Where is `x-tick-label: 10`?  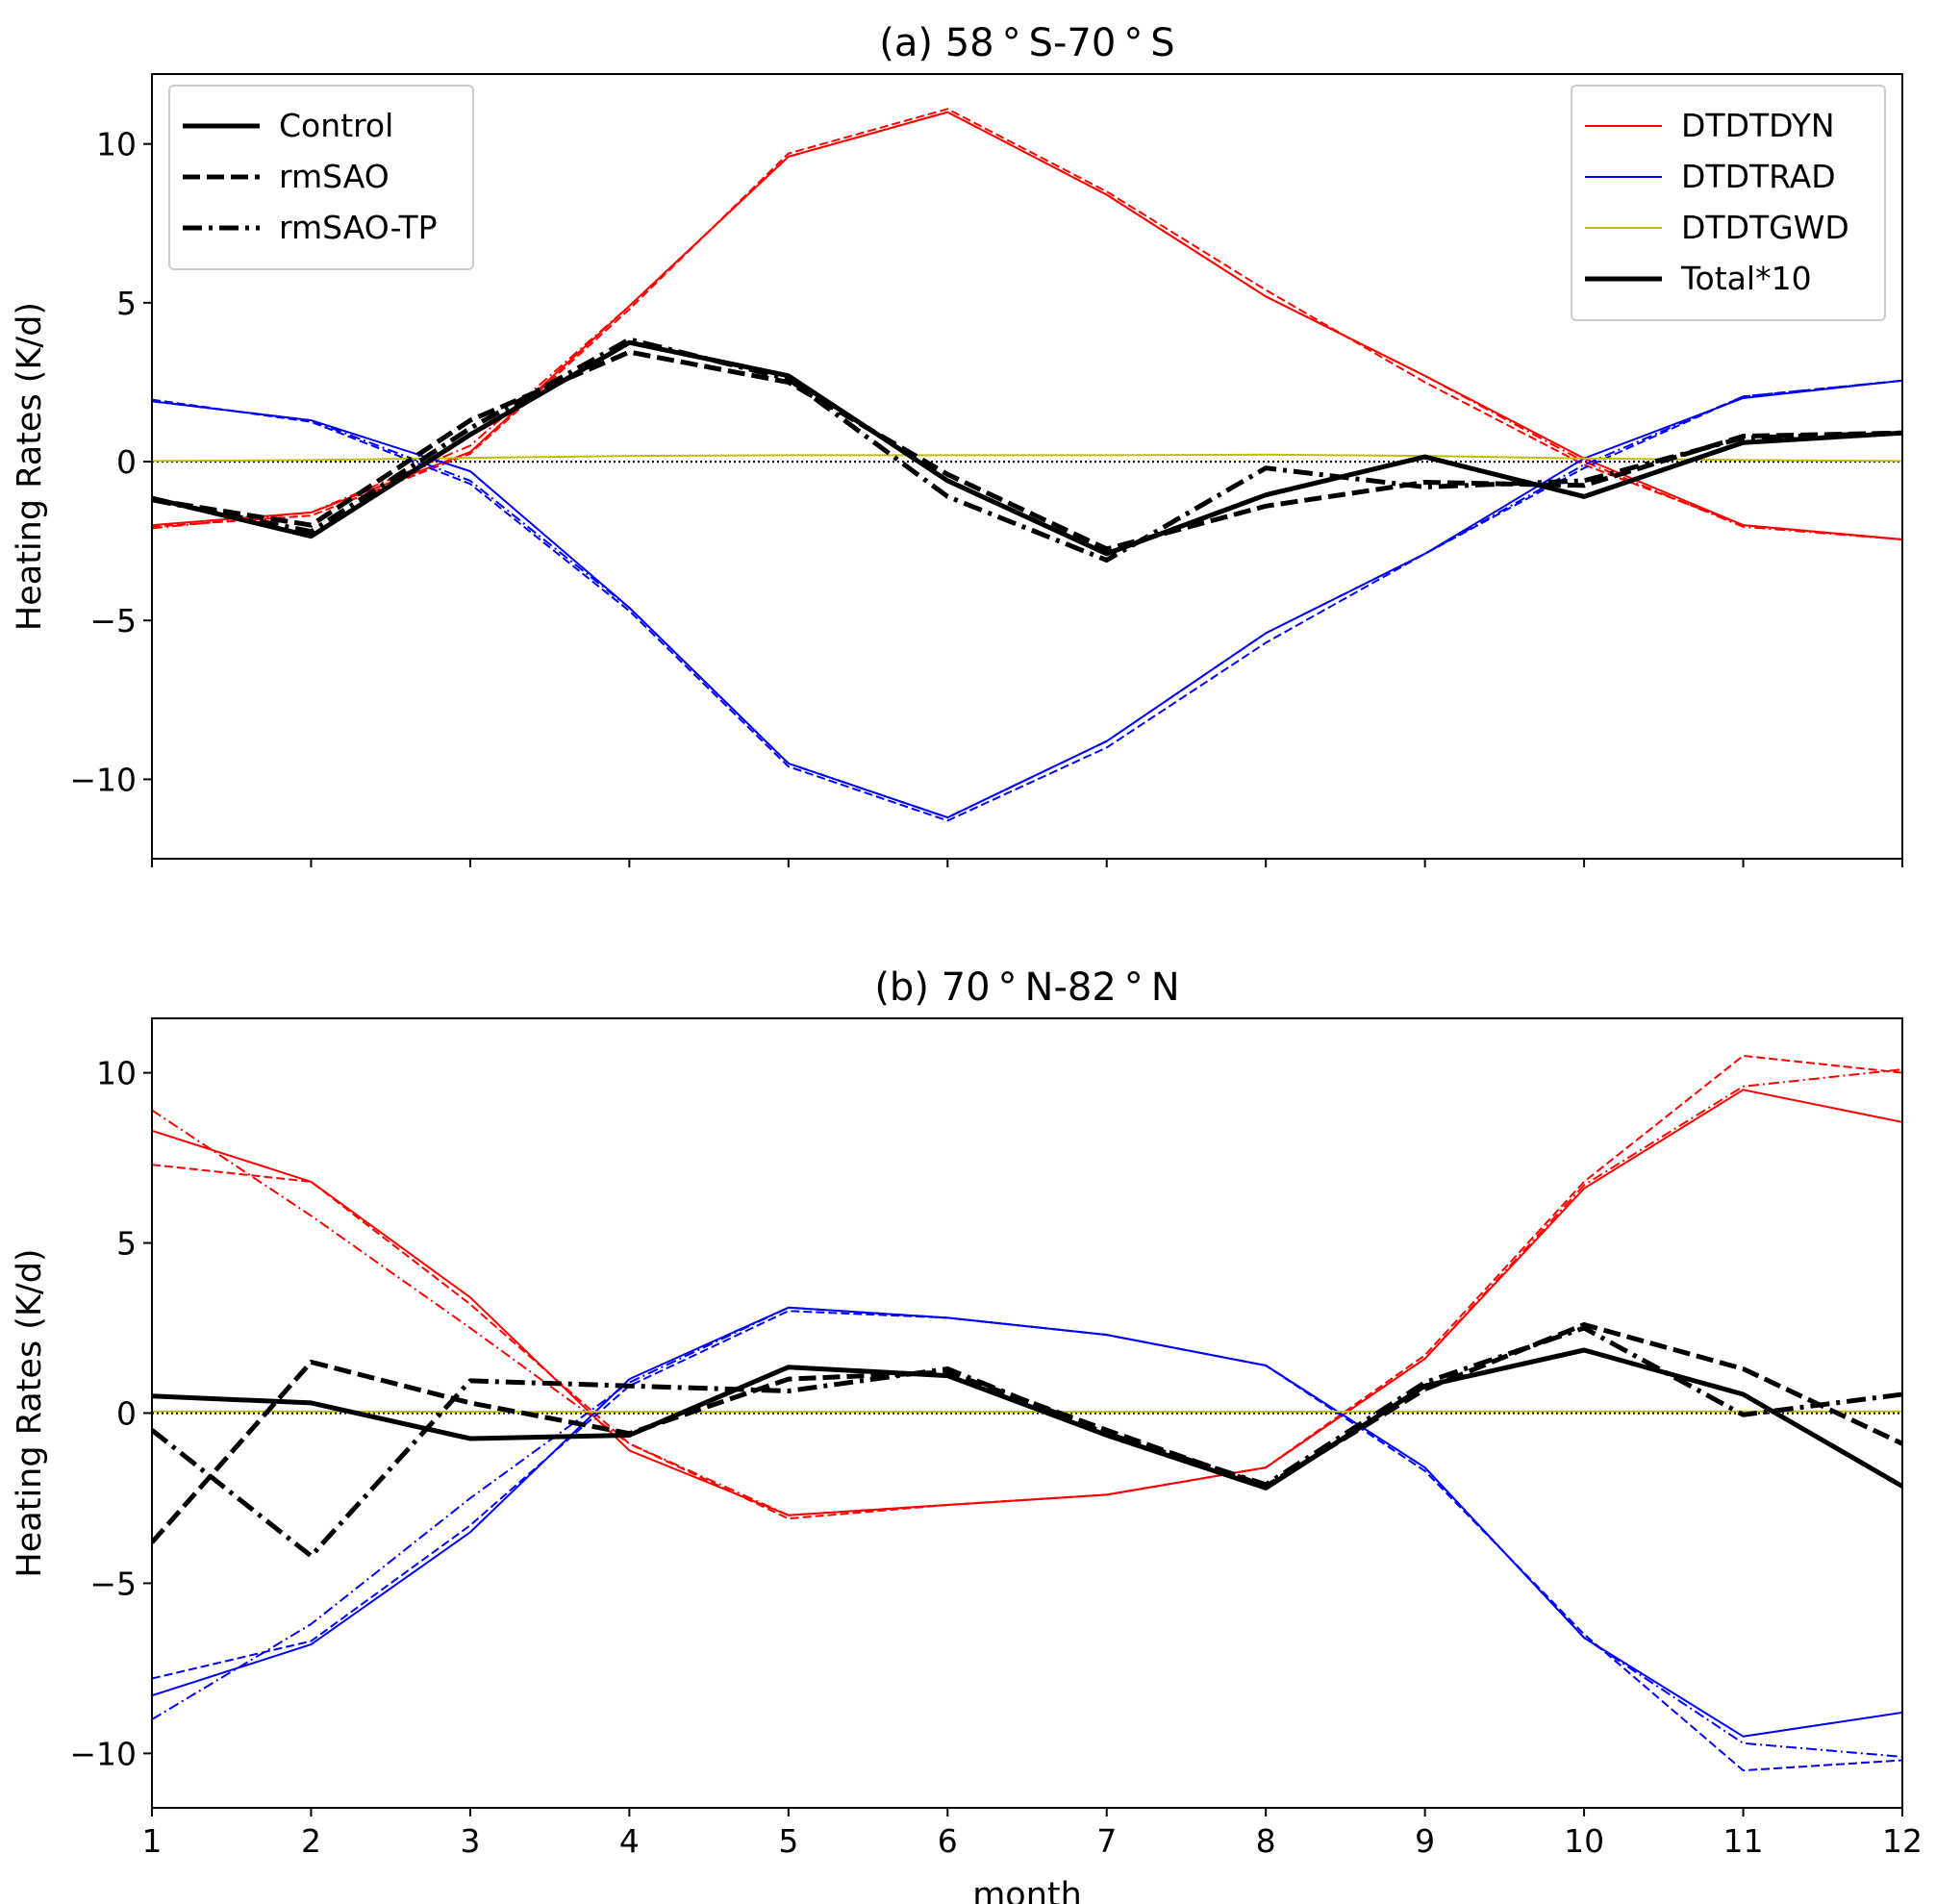 x-tick-label: 10 is located at coordinates (1584, 1841).